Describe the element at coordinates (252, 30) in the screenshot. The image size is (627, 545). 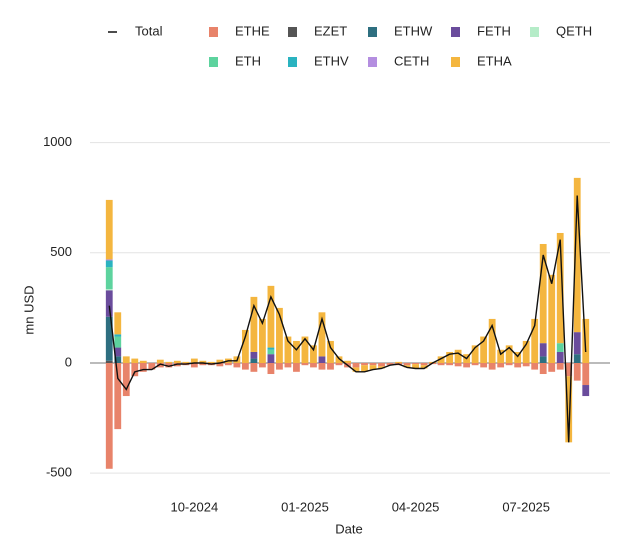
I see `legend-label: ETHE` at that location.